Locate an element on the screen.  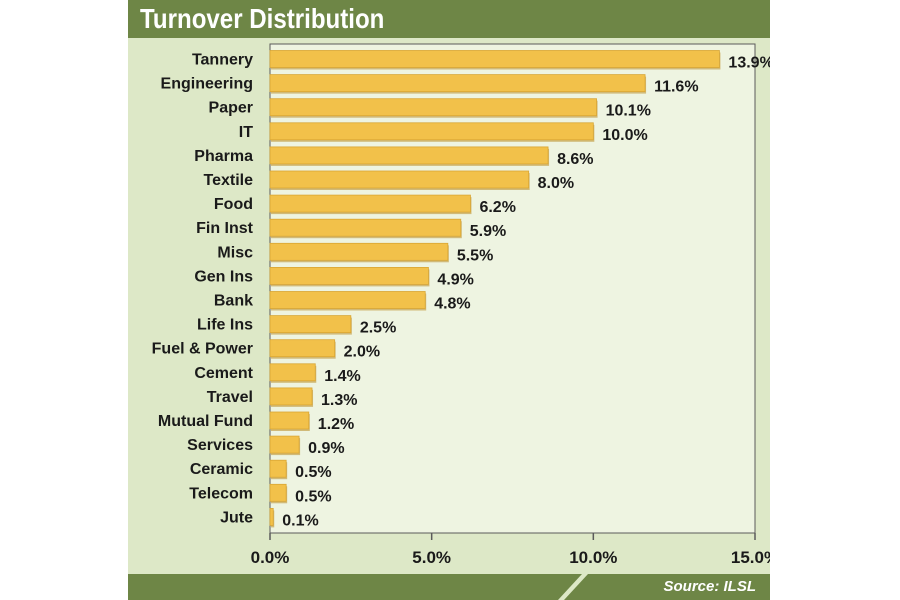
category-label: Fuel & Power is located at coordinates (202, 349).